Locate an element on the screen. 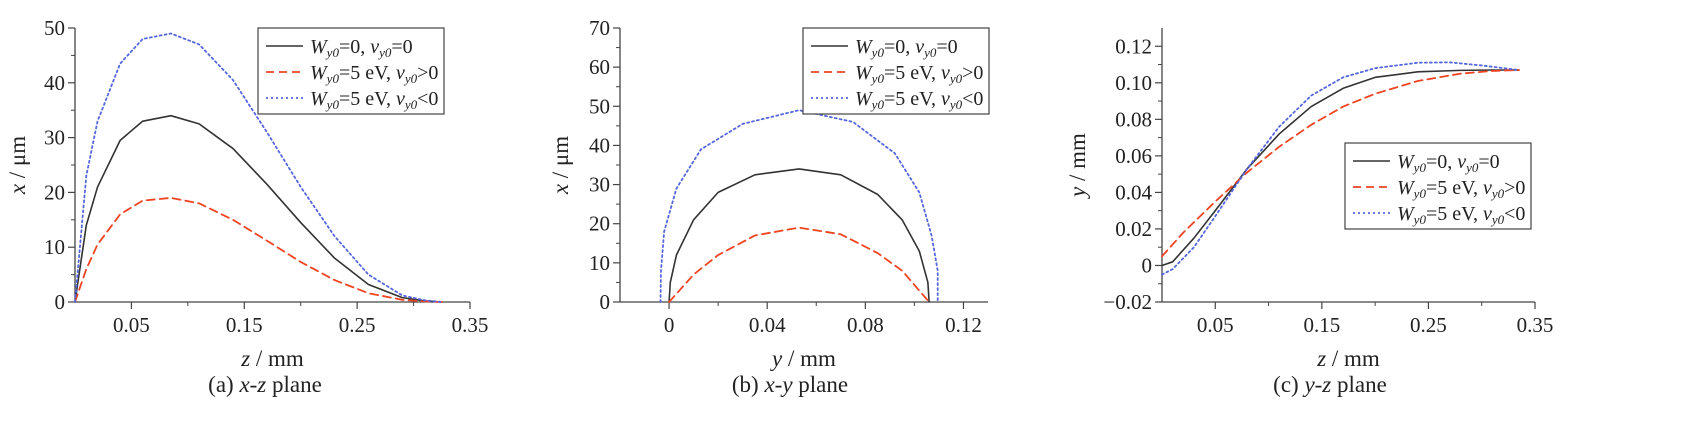  y-tick-label: −0.02 is located at coordinates (1127, 302).